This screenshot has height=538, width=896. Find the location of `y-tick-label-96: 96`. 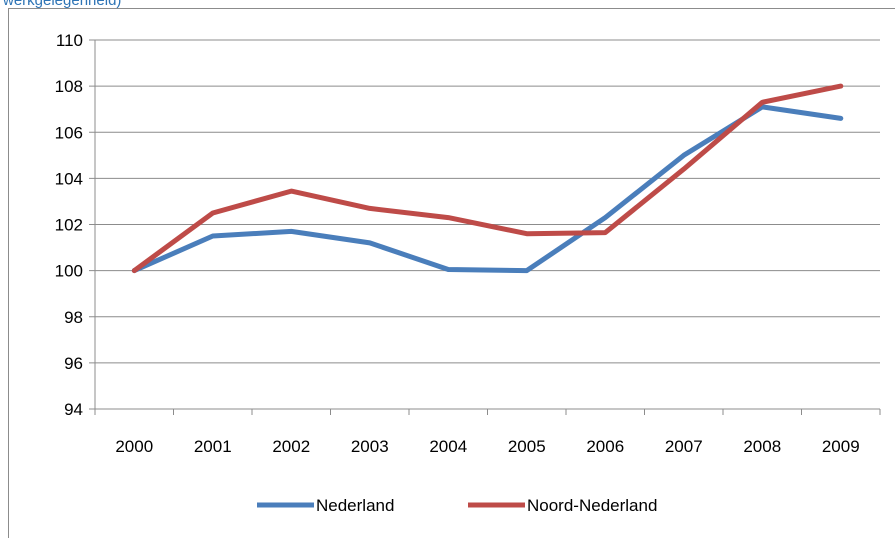

y-tick-label-96: 96 is located at coordinates (73, 363).